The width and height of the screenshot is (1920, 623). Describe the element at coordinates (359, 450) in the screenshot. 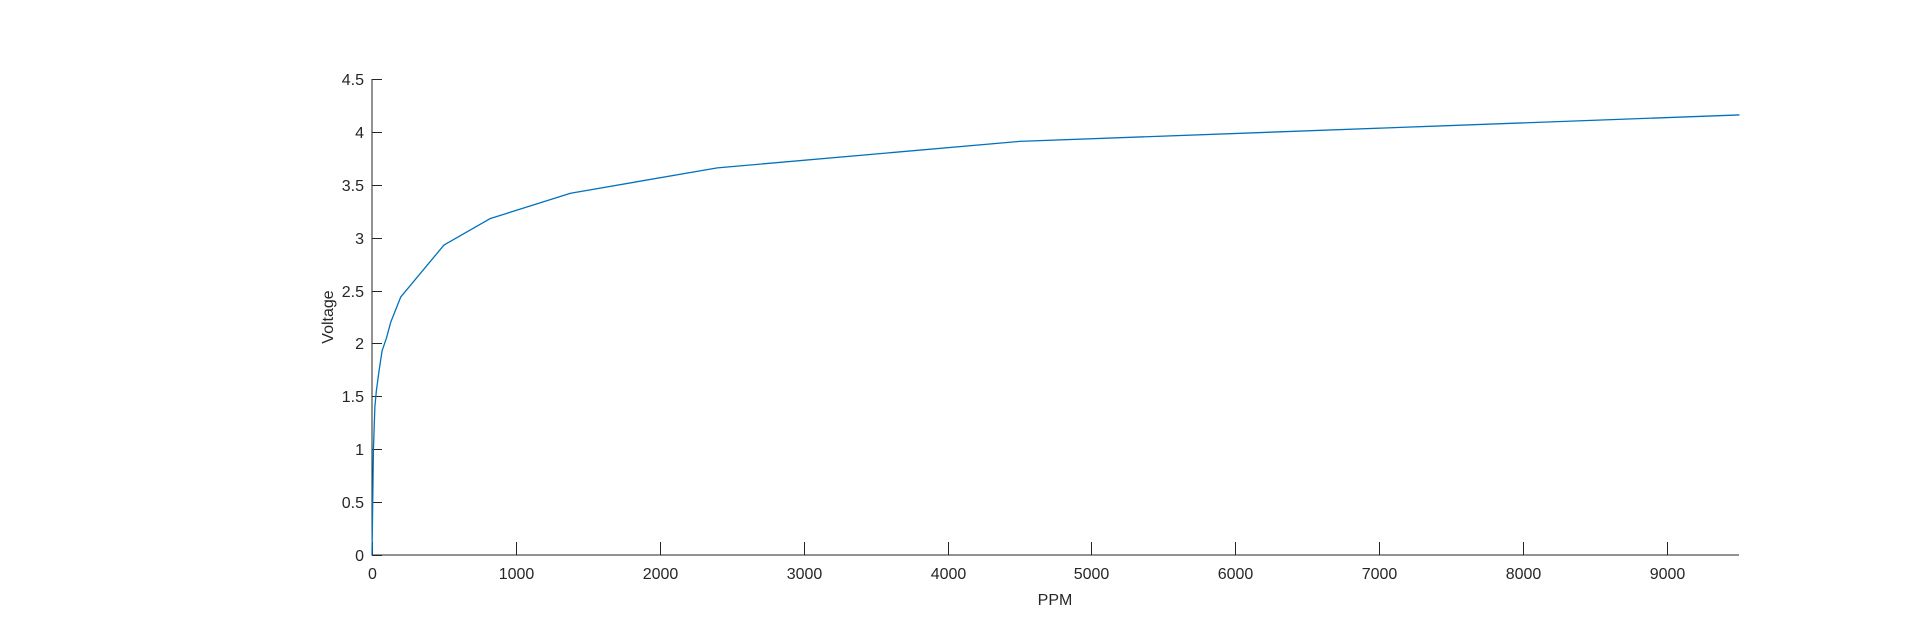

I see `y-tick-label: 1` at that location.